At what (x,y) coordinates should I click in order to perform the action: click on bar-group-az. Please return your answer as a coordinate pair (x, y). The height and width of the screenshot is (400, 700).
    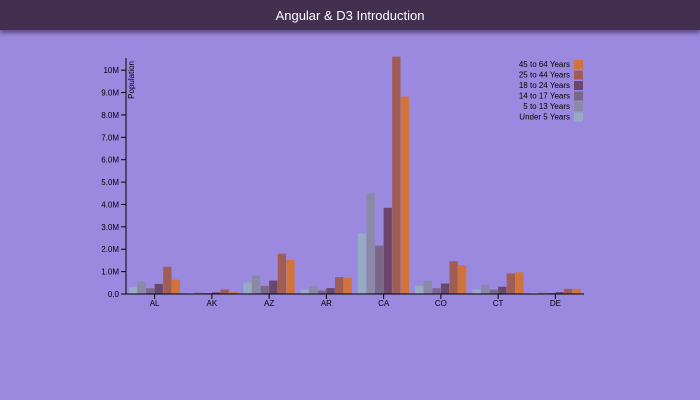
    Looking at the image, I should click on (269, 273).